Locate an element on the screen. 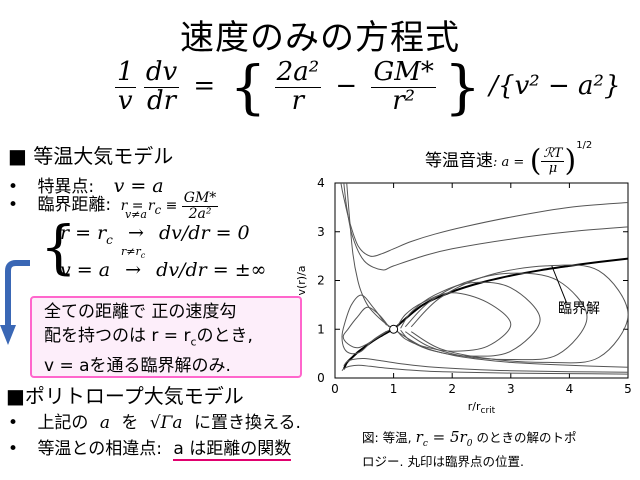 The image size is (640, 480). case-2-arrow: r≠rc → is located at coordinates (133, 263).